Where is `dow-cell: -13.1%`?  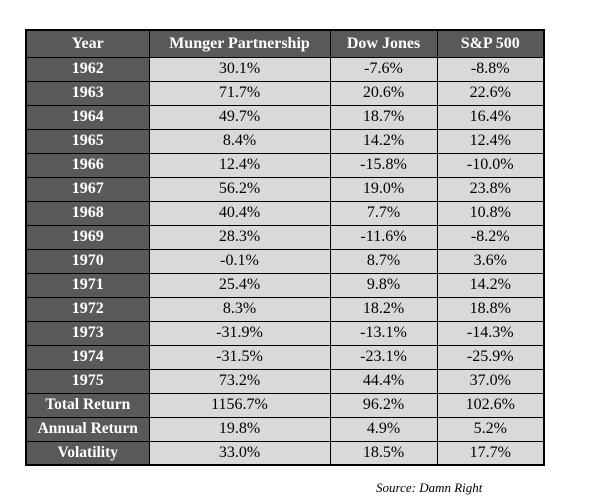 dow-cell: -13.1% is located at coordinates (383, 333).